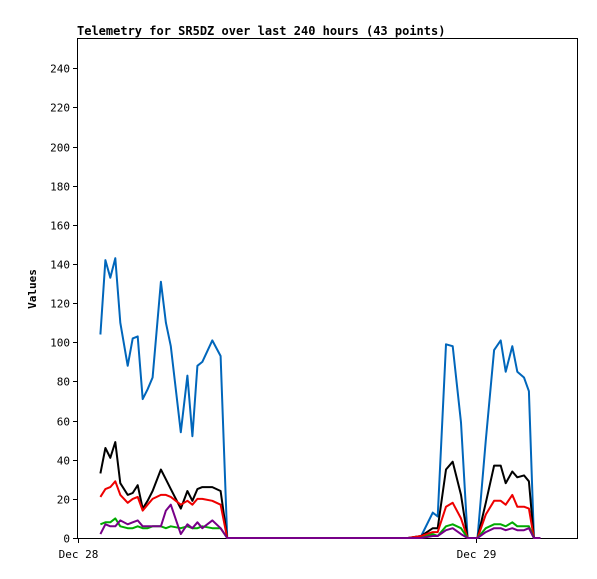  I want to click on y-tick-label: 0, so click(66, 539).